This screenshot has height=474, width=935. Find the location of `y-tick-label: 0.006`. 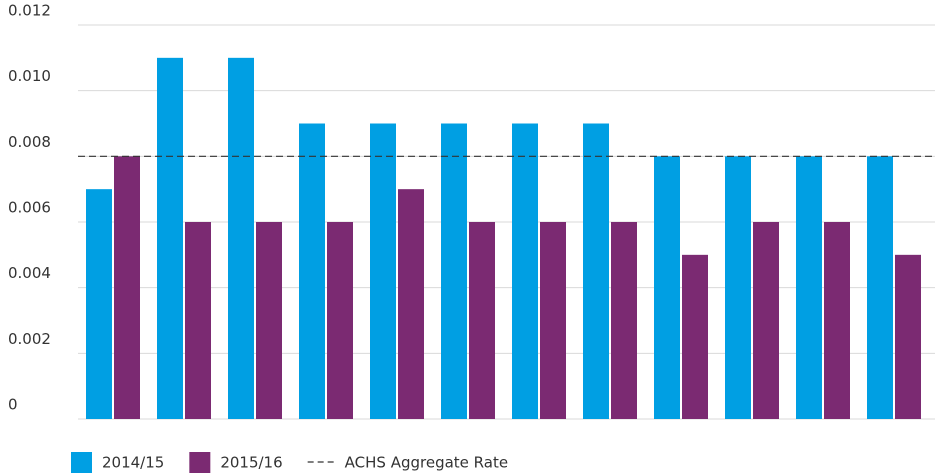

y-tick-label: 0.006 is located at coordinates (29, 208).